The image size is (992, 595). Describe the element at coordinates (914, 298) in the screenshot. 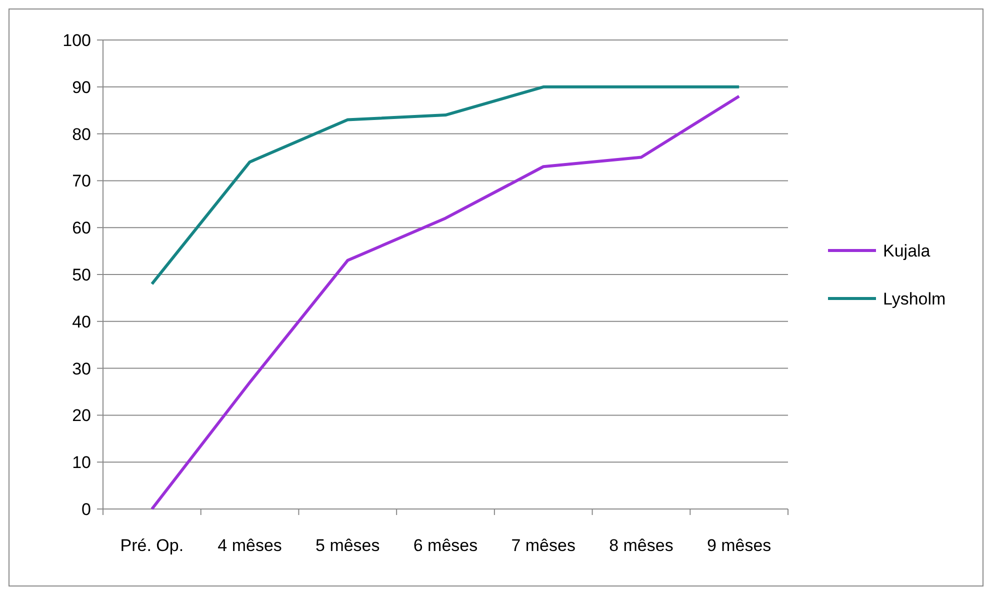

I see `legend-label: Lysholm` at that location.